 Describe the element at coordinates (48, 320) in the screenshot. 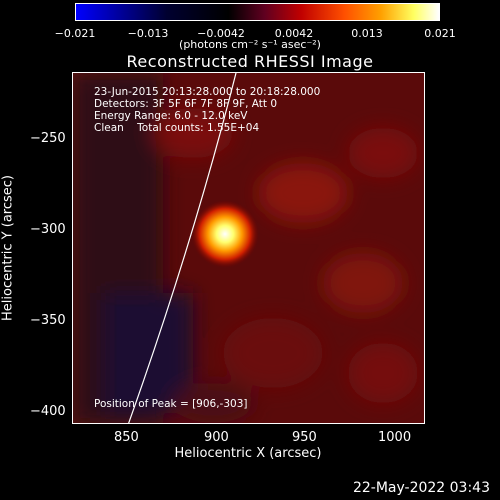

I see `y-tick: −350` at that location.